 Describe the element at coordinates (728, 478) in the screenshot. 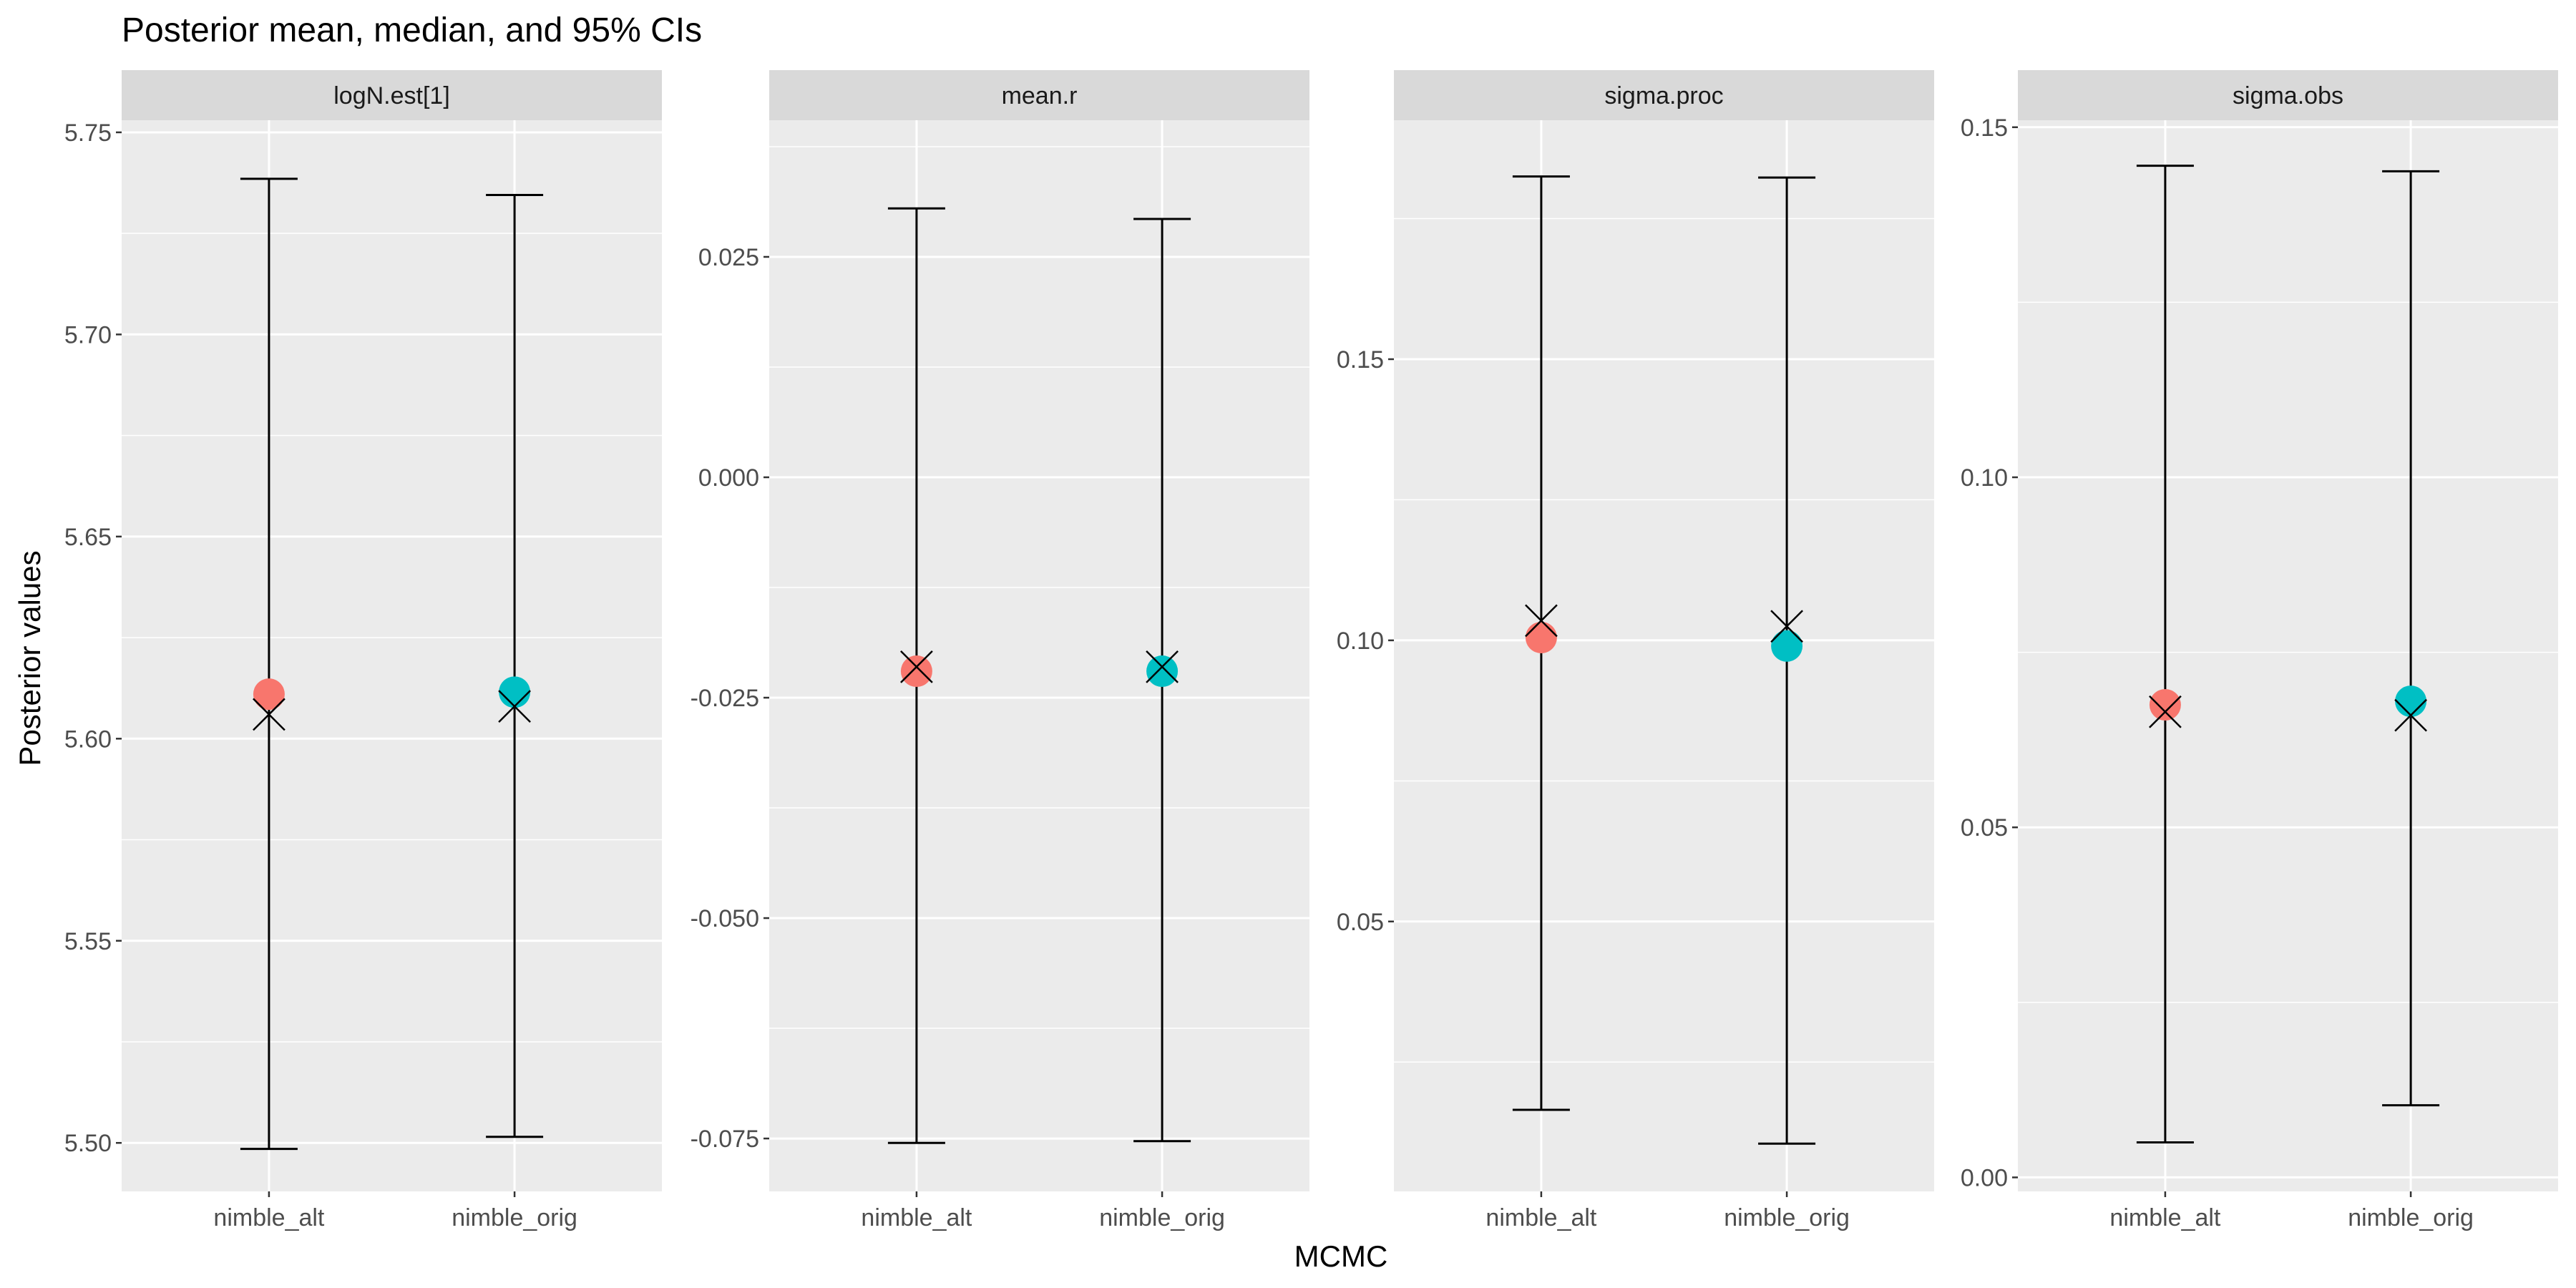

I see `y-tick-label: 0.000` at that location.